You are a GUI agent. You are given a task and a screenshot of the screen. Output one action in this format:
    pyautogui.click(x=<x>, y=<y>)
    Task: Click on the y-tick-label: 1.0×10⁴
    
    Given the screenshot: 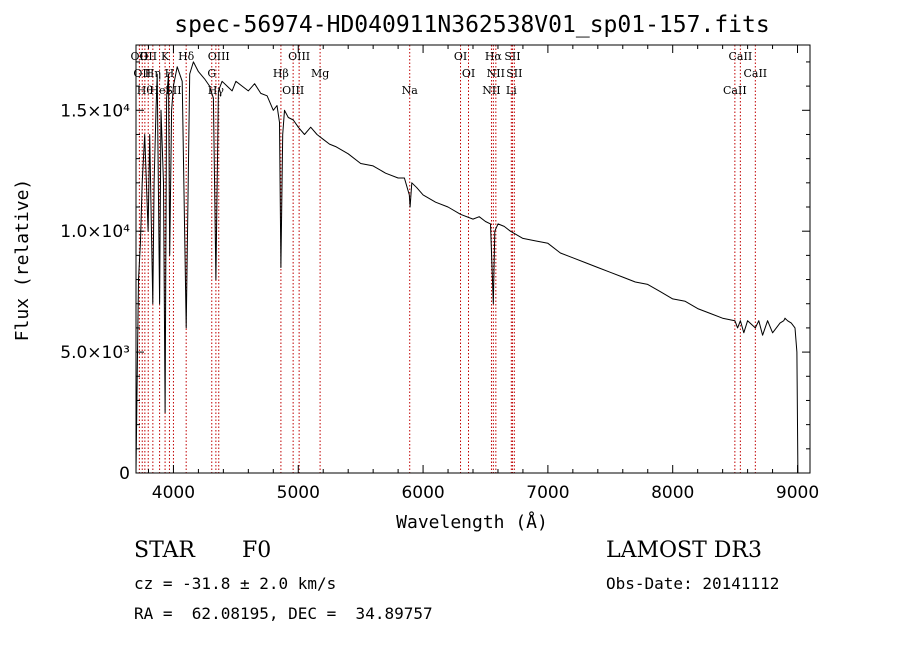 What is the action you would take?
    pyautogui.click(x=95, y=232)
    